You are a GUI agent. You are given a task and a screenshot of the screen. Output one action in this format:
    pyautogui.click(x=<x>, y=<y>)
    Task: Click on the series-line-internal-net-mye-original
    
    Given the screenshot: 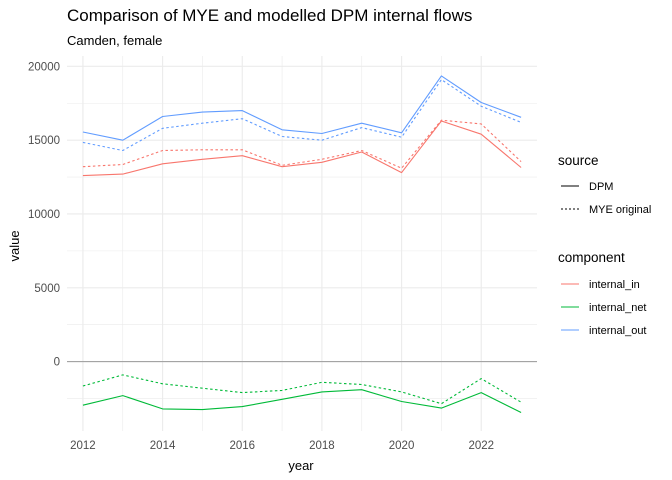 What is the action you would take?
    pyautogui.click(x=302, y=389)
    